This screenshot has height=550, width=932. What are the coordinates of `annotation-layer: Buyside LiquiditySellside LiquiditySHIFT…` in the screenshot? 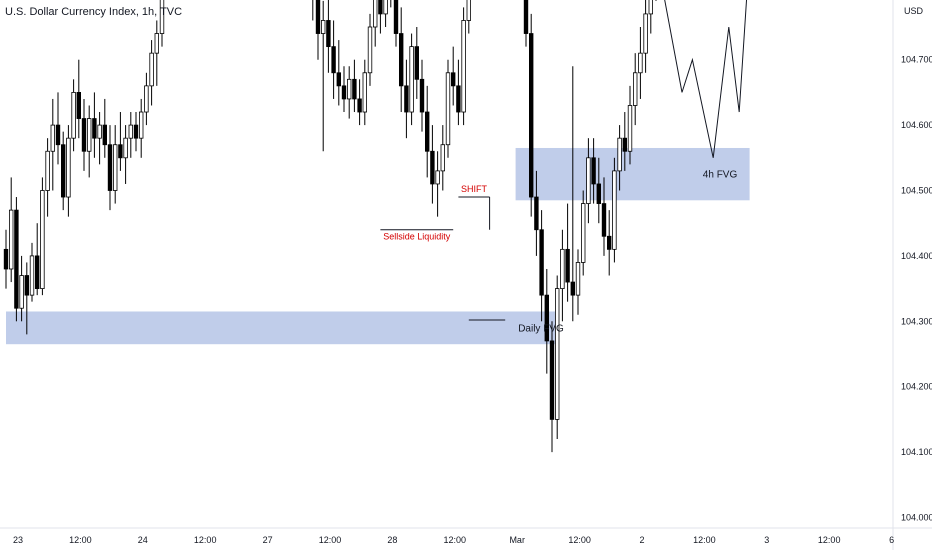 It's located at (560, 252).